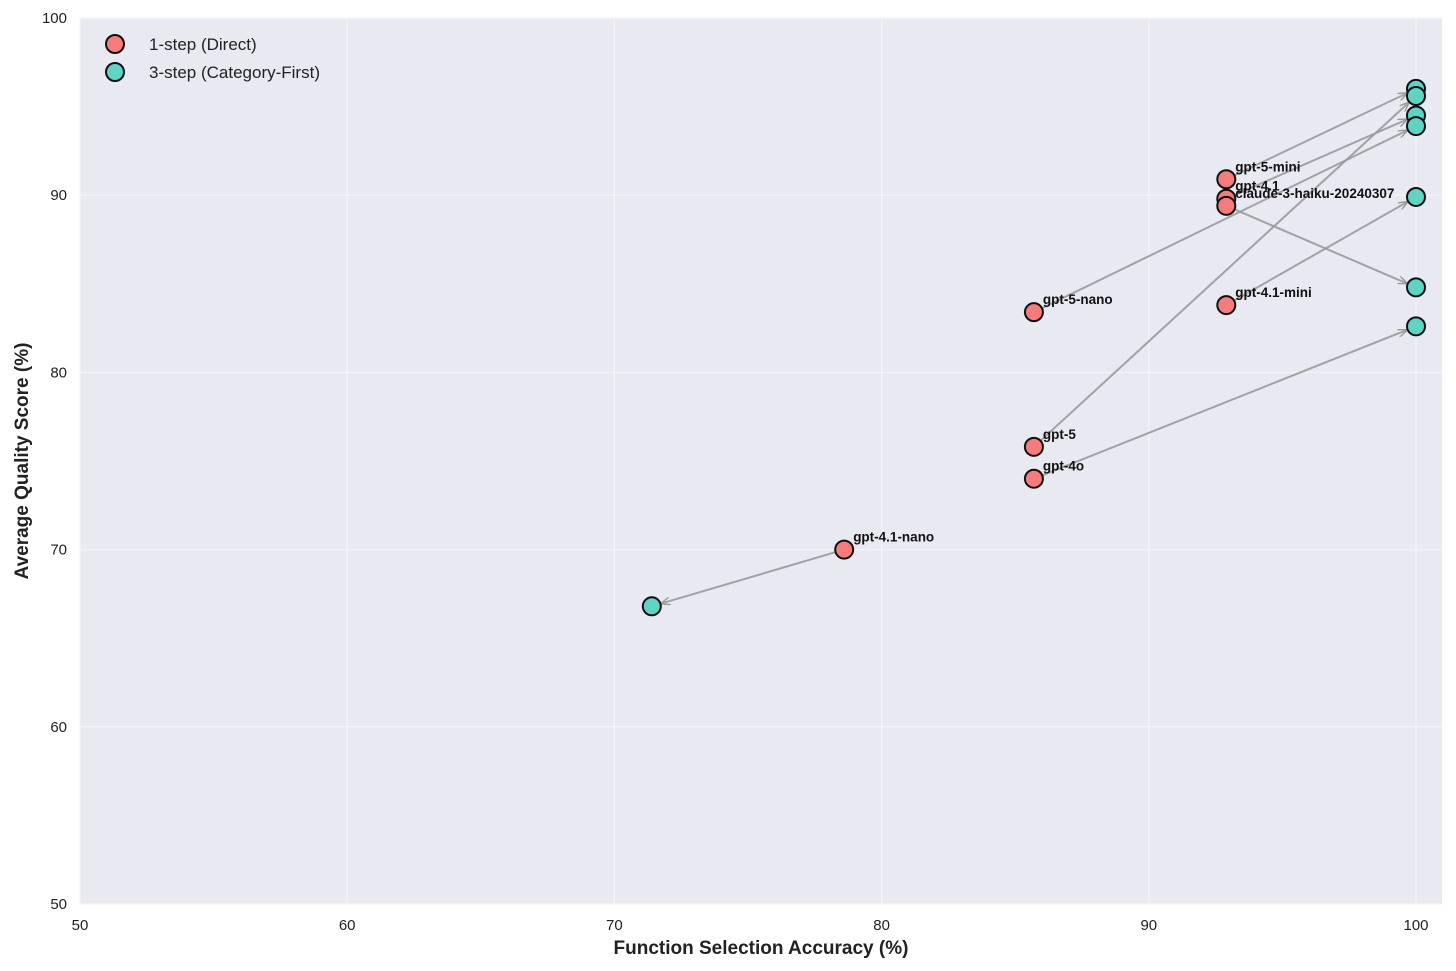 The image size is (1456, 971). I want to click on arrow-gpt-5-mini, so click(1316, 137).